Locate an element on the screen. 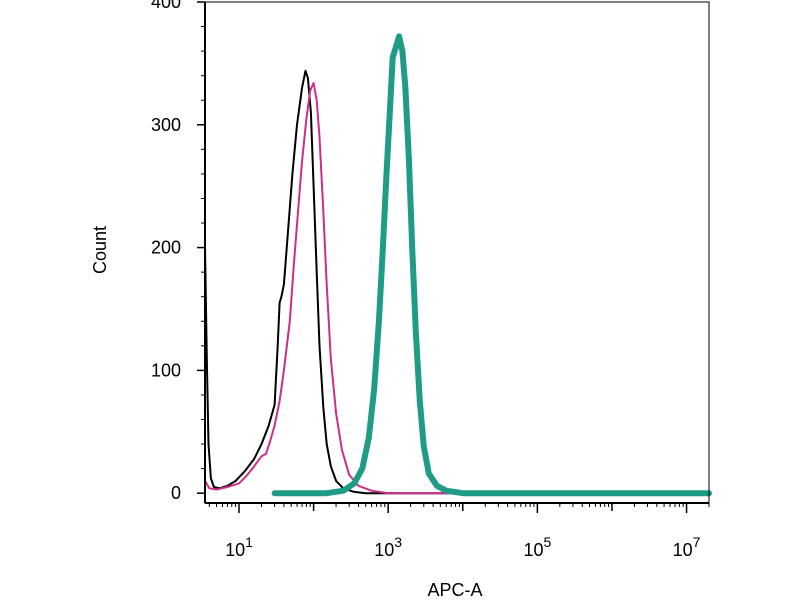 This screenshot has height=605, width=800. y-tick-label: 100 is located at coordinates (166, 370).